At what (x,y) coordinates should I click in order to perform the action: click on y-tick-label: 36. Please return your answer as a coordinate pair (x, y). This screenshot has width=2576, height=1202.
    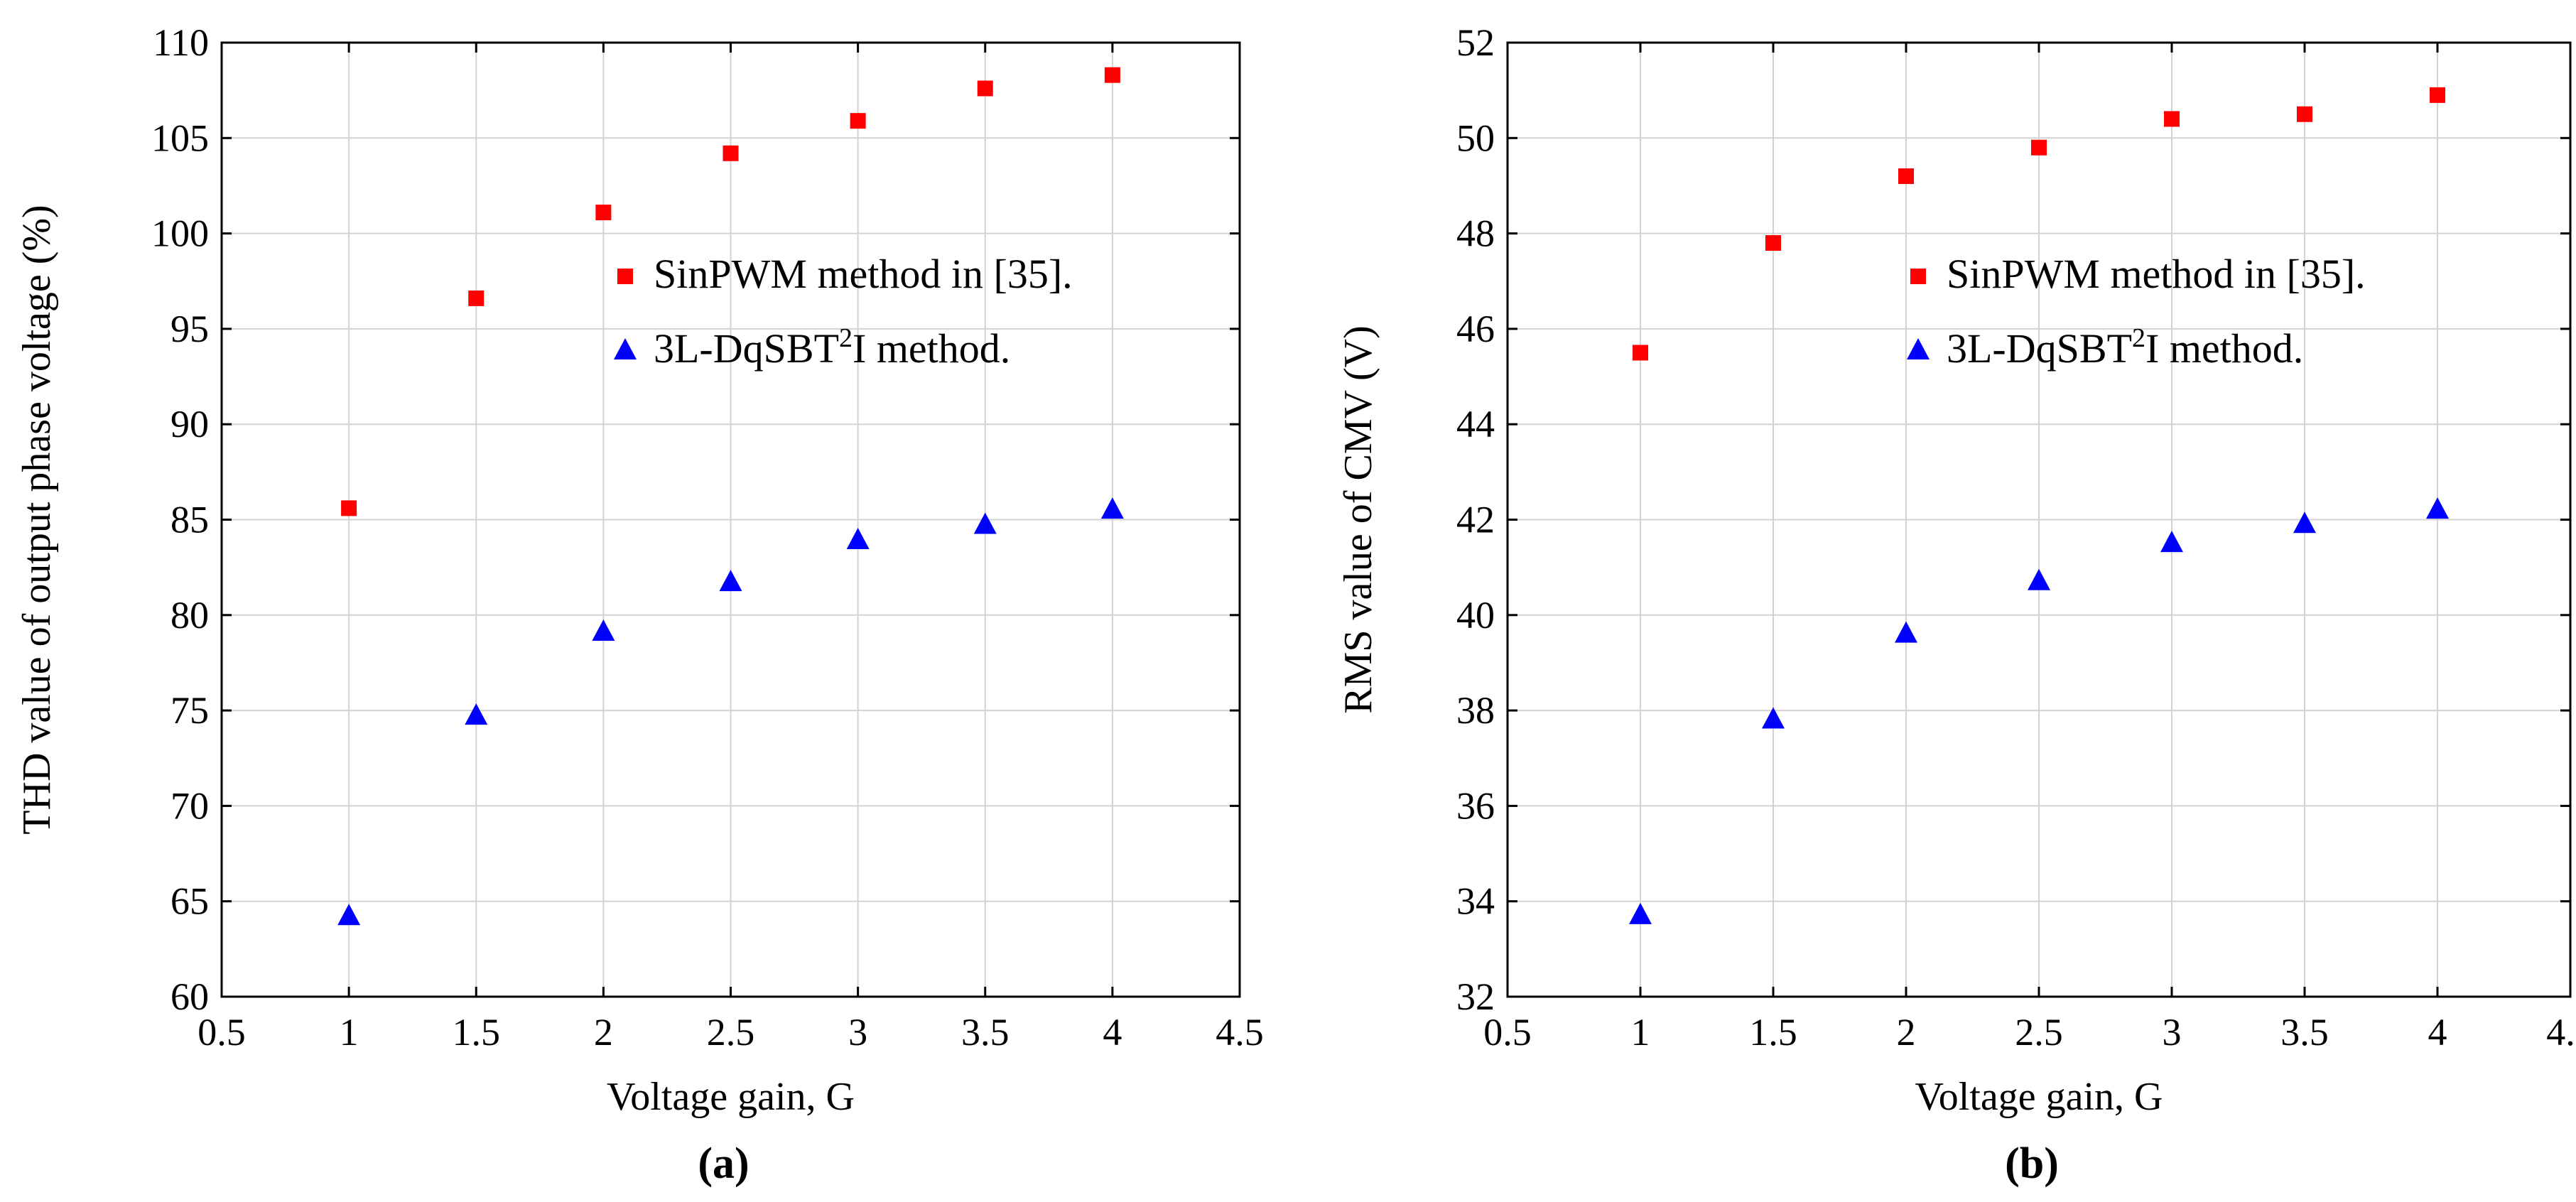
    Looking at the image, I should click on (1475, 805).